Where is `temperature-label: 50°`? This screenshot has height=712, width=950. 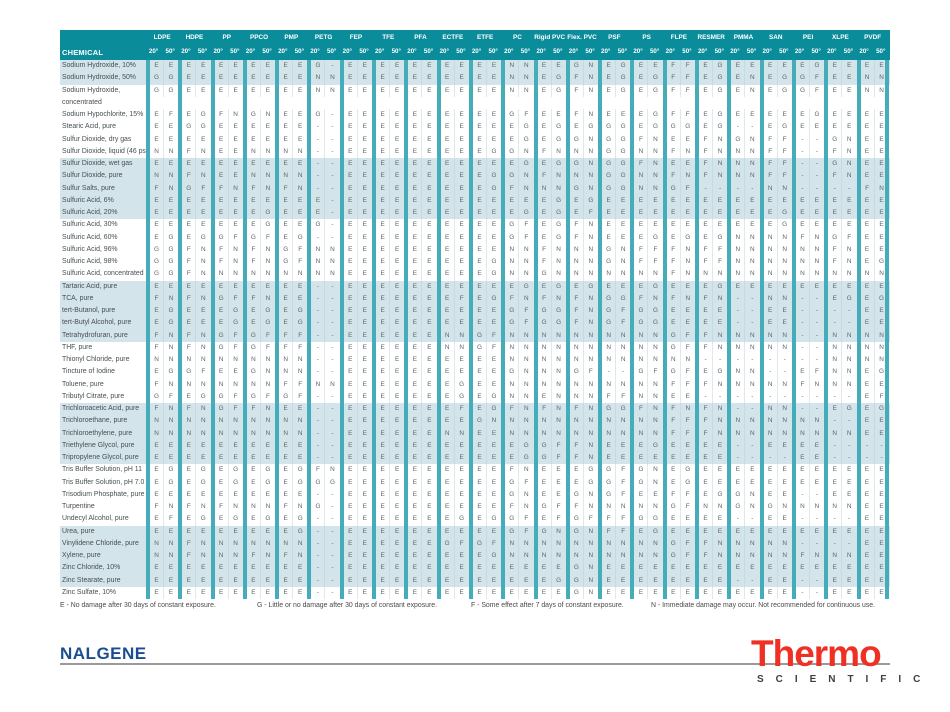
temperature-label: 50° is located at coordinates (558, 51).